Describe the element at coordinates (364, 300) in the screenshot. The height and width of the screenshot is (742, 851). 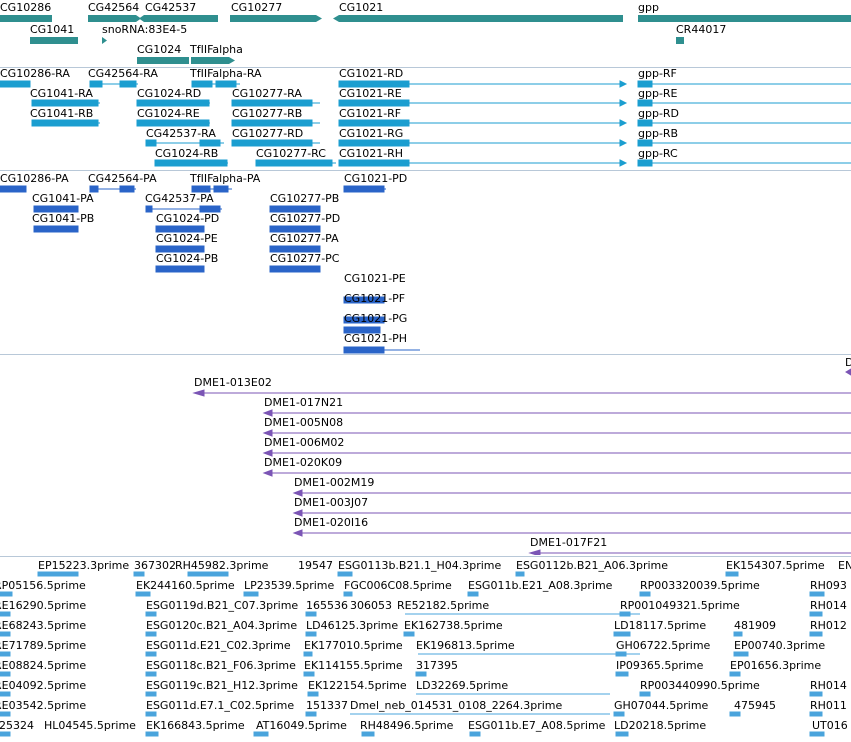
I see `protein-CG1021-PE` at that location.